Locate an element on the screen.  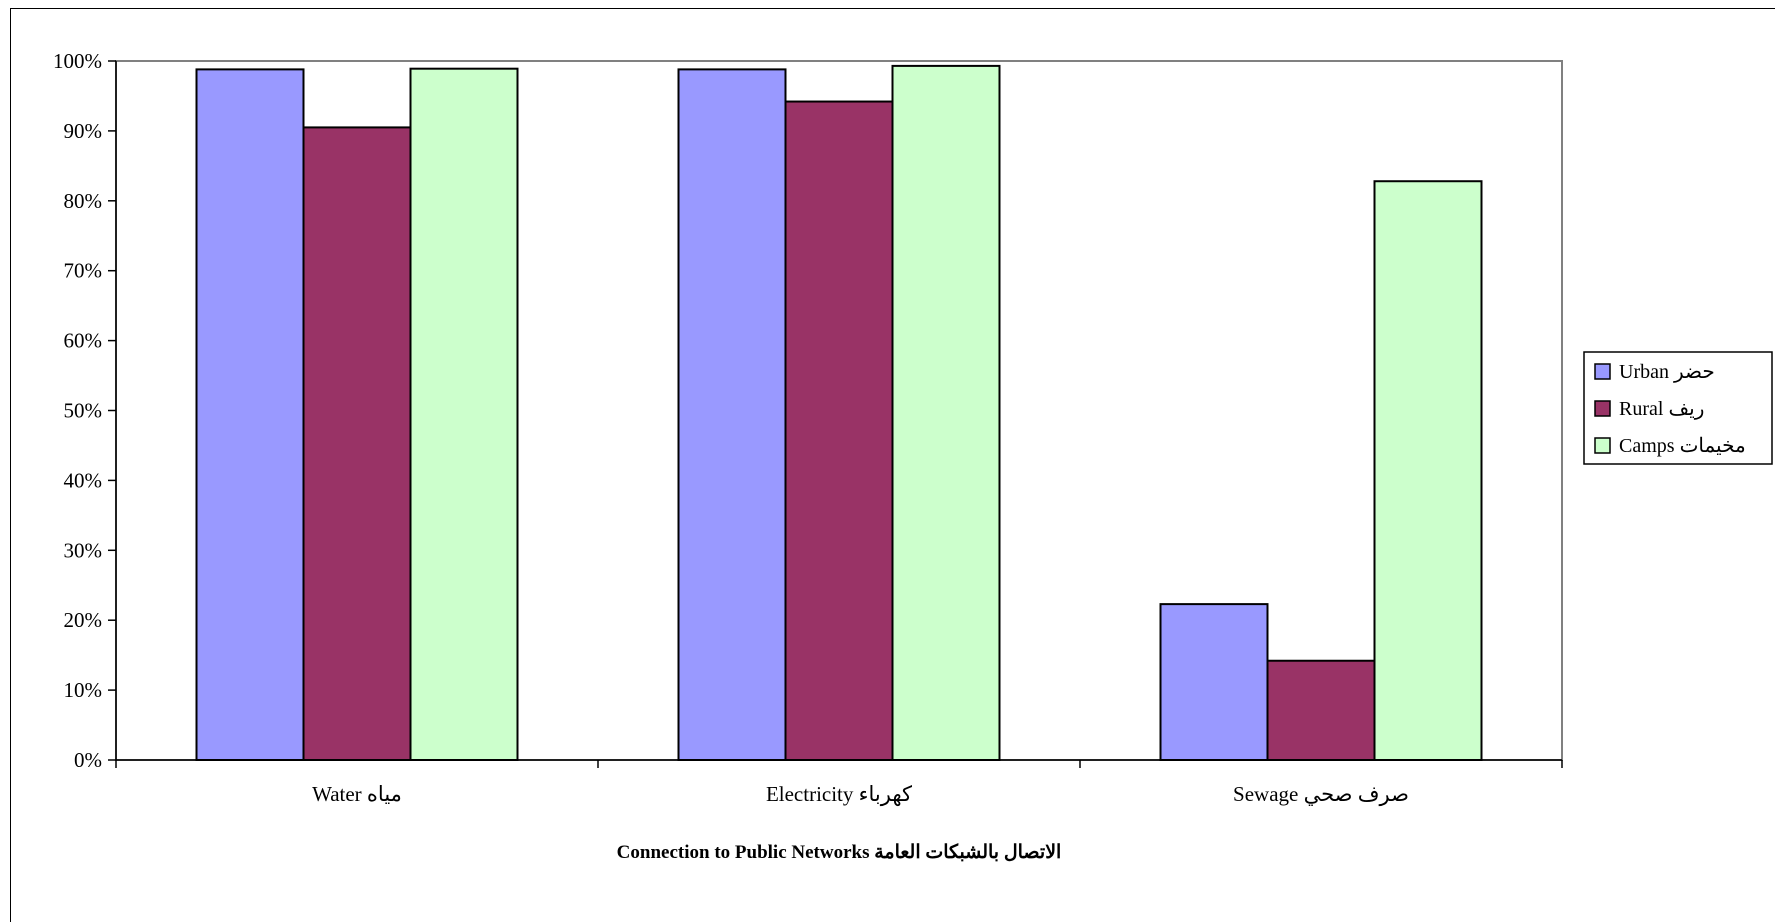
y-tick-label: 80% is located at coordinates (83, 201).